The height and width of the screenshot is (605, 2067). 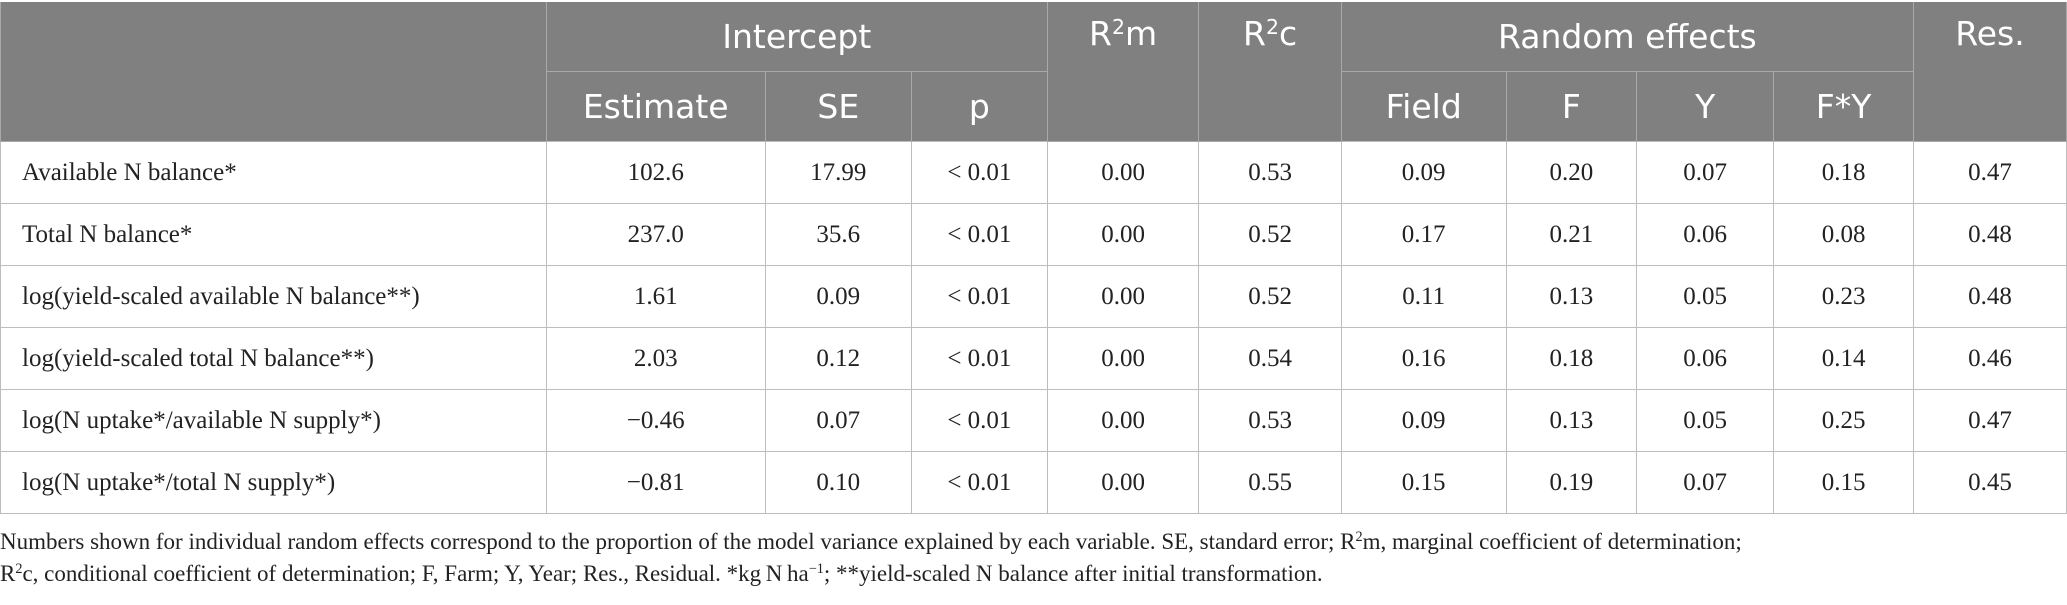 What do you see at coordinates (1843, 358) in the screenshot?
I see `fy-cell: 0.14` at bounding box center [1843, 358].